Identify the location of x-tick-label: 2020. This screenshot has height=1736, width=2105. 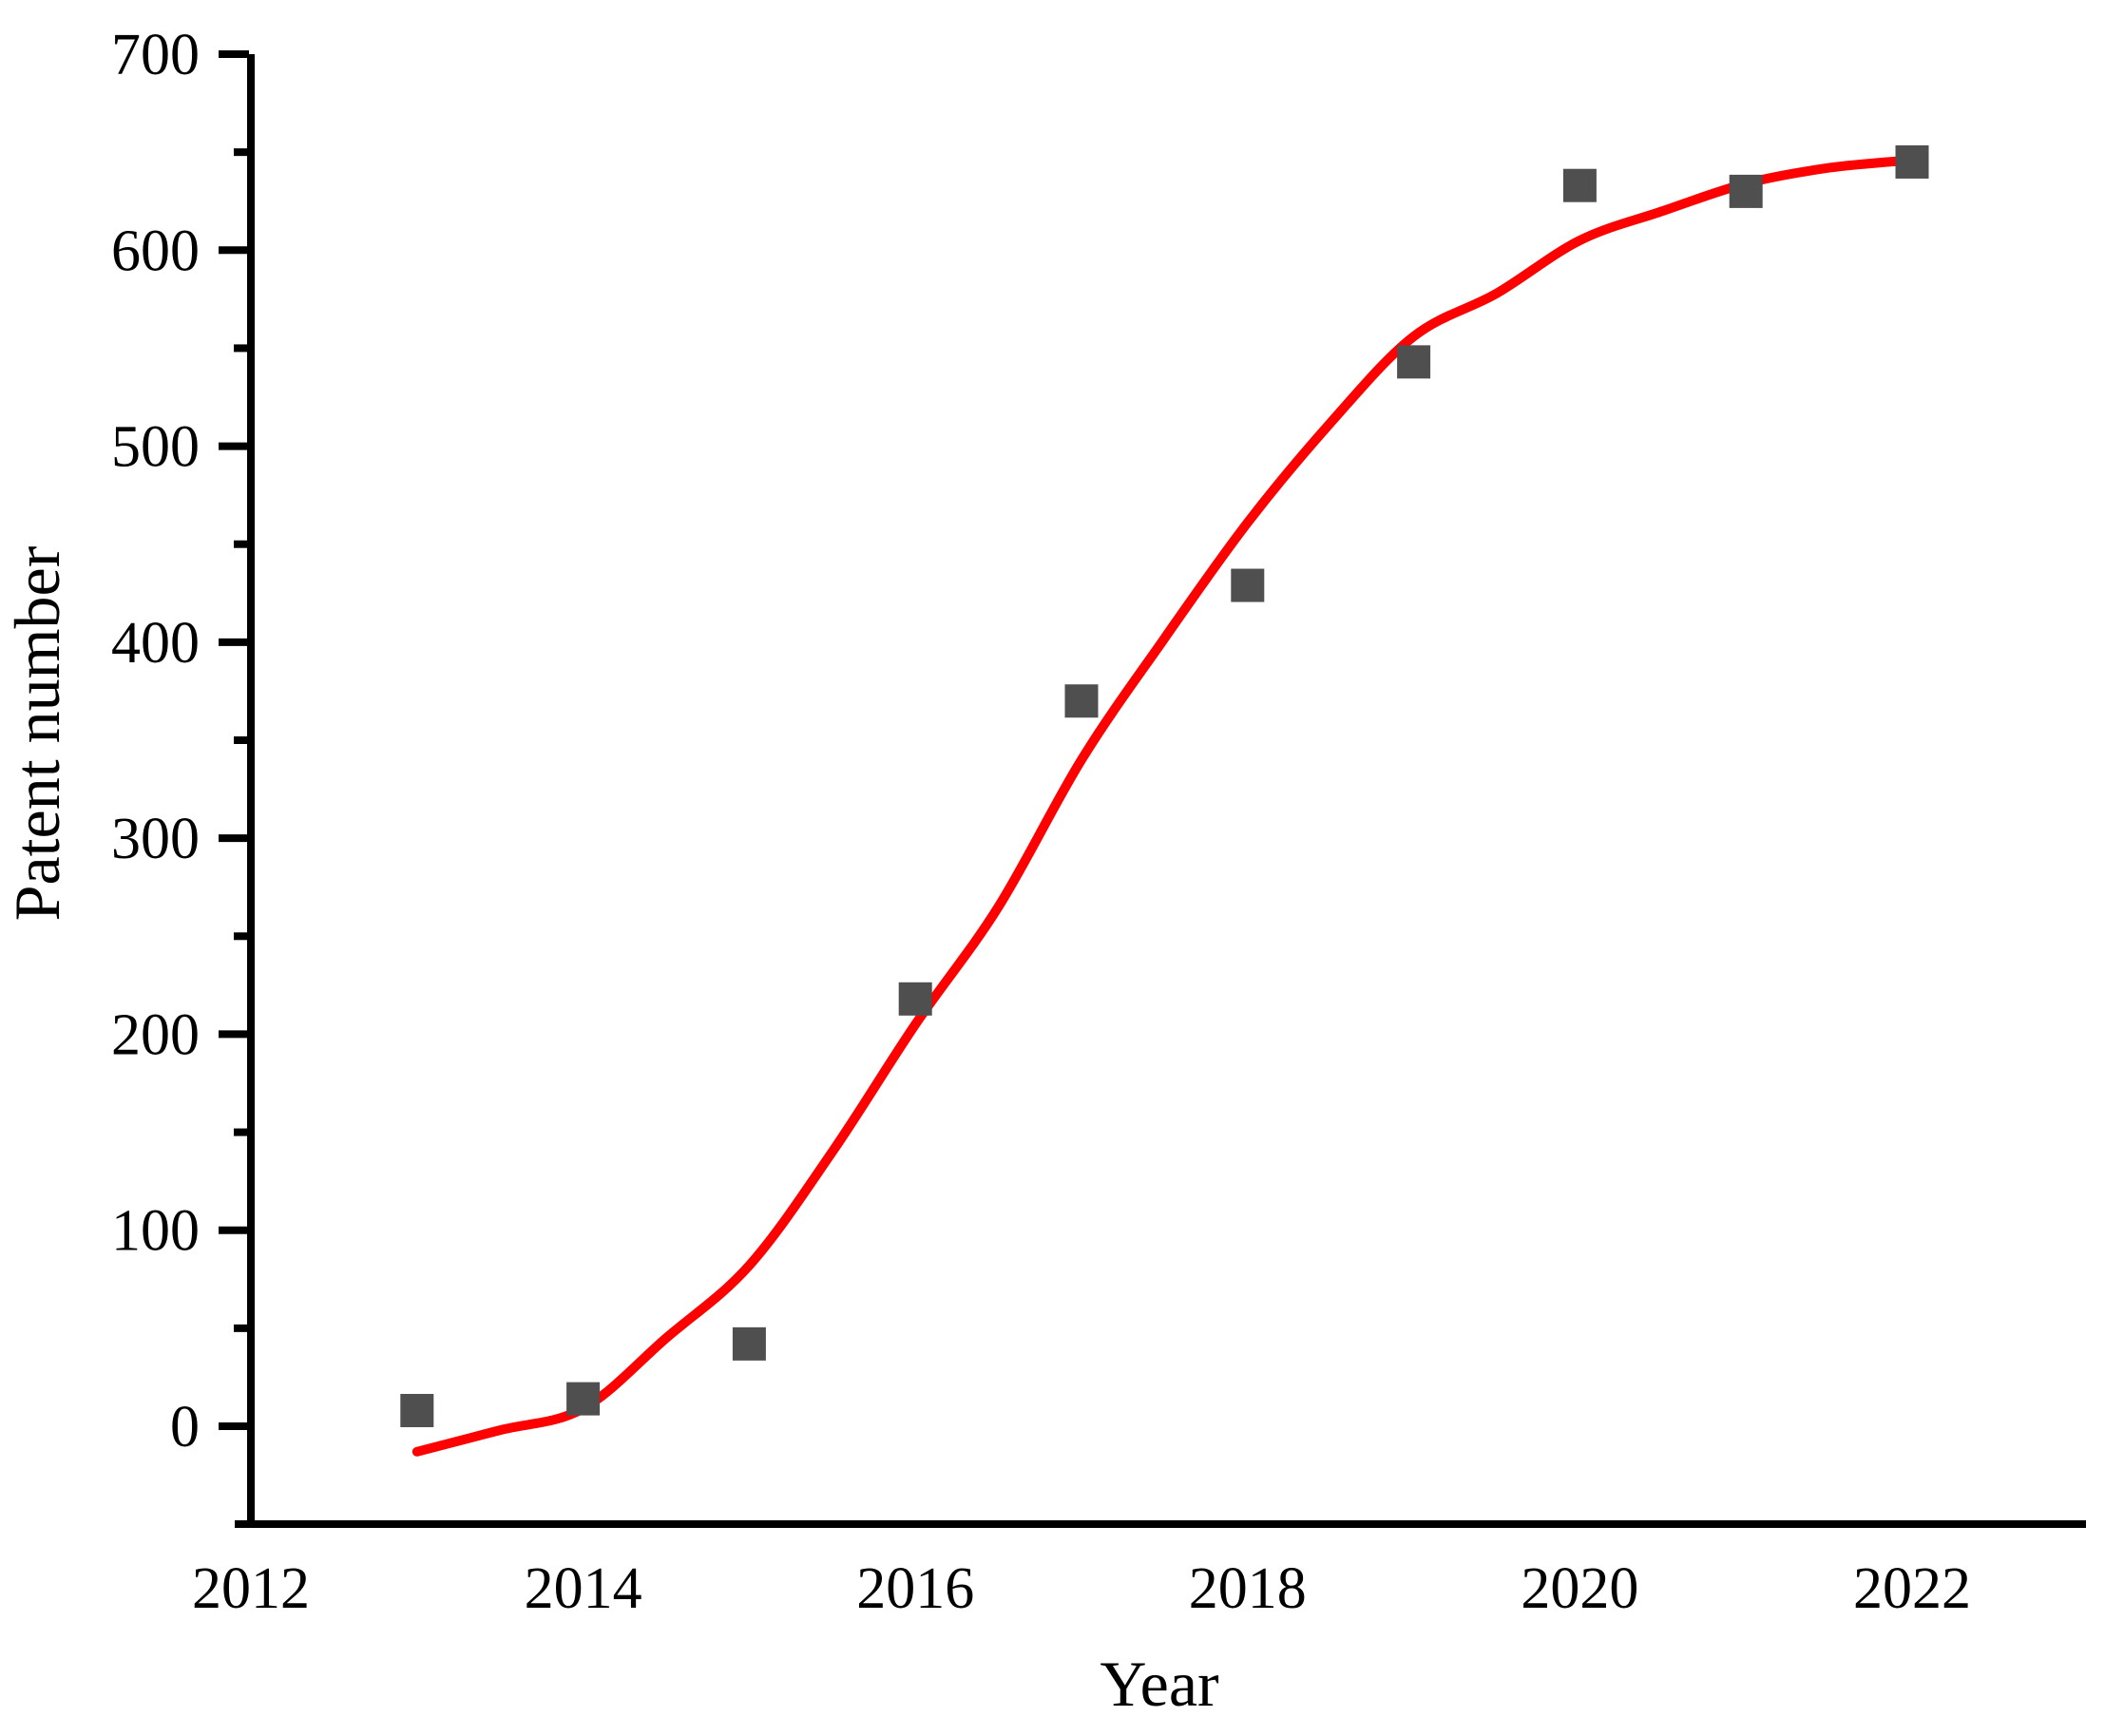
(1579, 1589).